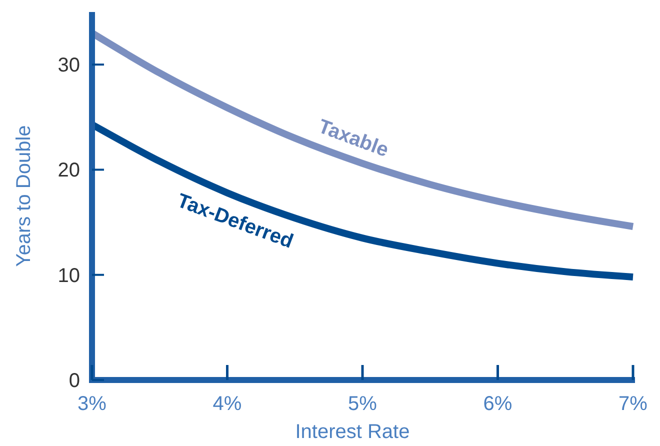 The image size is (660, 446). Describe the element at coordinates (24, 196) in the screenshot. I see `y-axis-title: Years to Double` at that location.